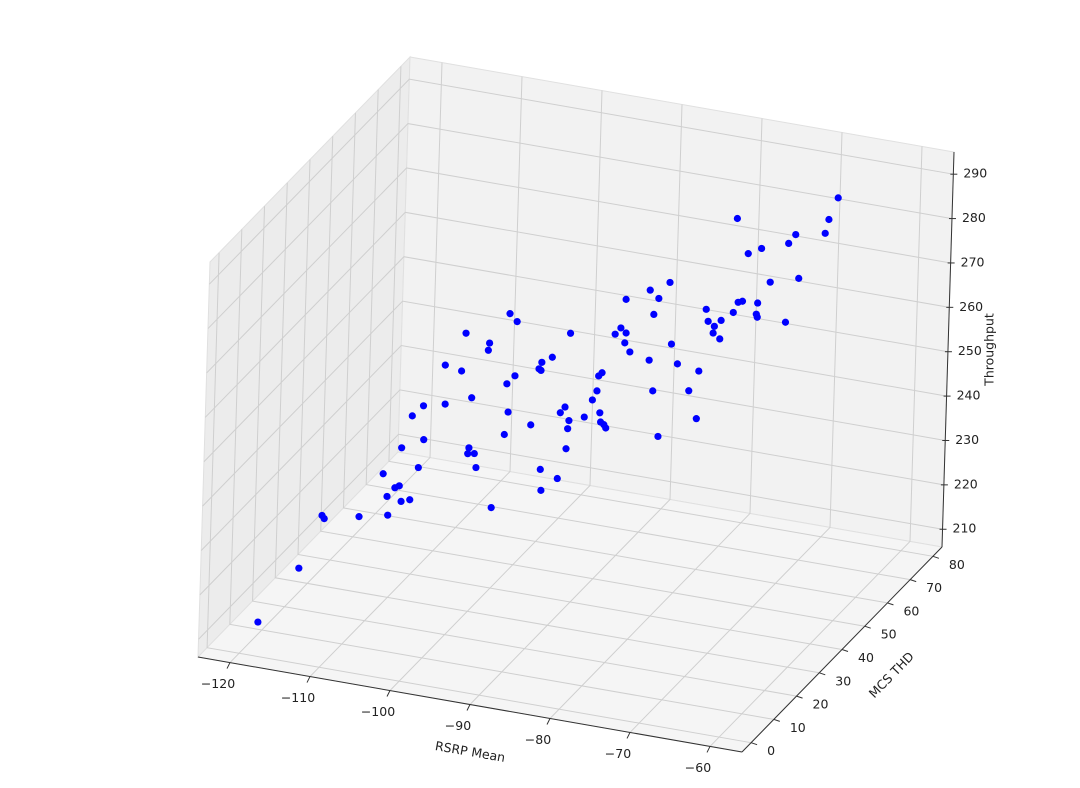  What do you see at coordinates (974, 217) in the screenshot?
I see `z-tick-label: 280` at bounding box center [974, 217].